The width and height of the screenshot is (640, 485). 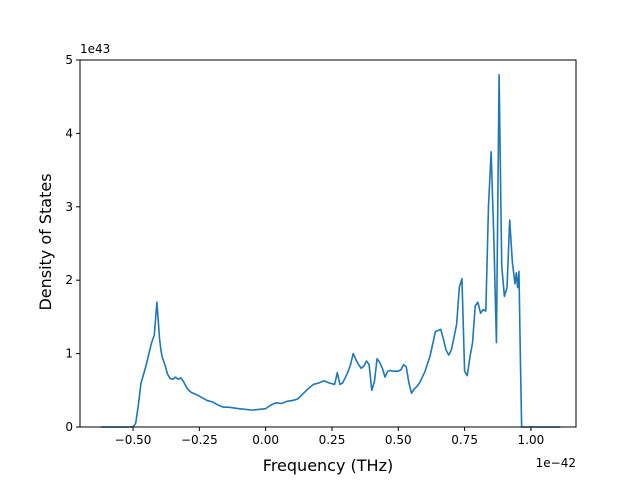 What do you see at coordinates (133, 440) in the screenshot?
I see `x-tick-label: −0.50` at bounding box center [133, 440].